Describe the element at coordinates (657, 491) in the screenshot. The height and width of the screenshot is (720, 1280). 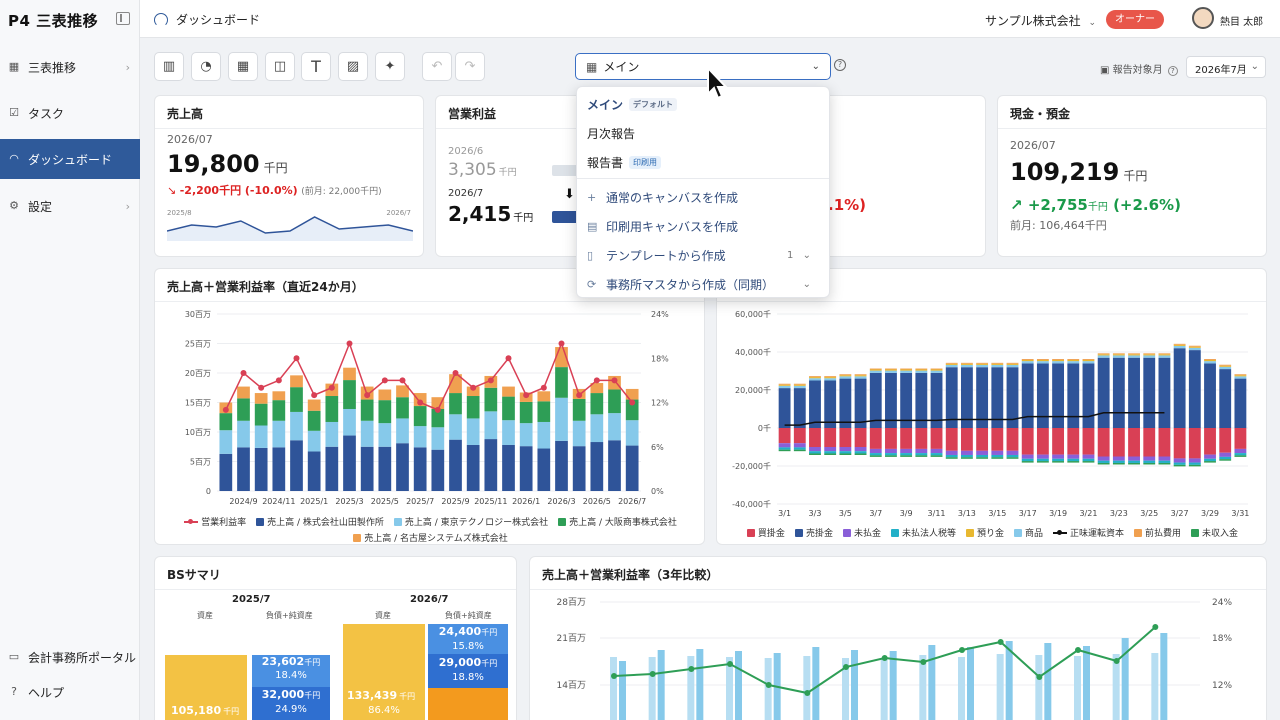
I see `y2-tick-label: 0%` at that location.